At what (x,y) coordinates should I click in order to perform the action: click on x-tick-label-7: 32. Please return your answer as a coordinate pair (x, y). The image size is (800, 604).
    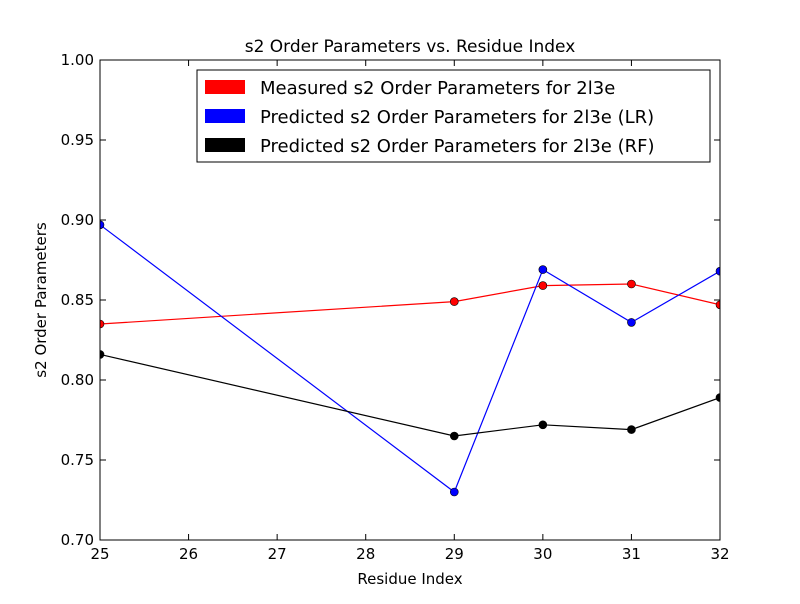
    Looking at the image, I should click on (719, 554).